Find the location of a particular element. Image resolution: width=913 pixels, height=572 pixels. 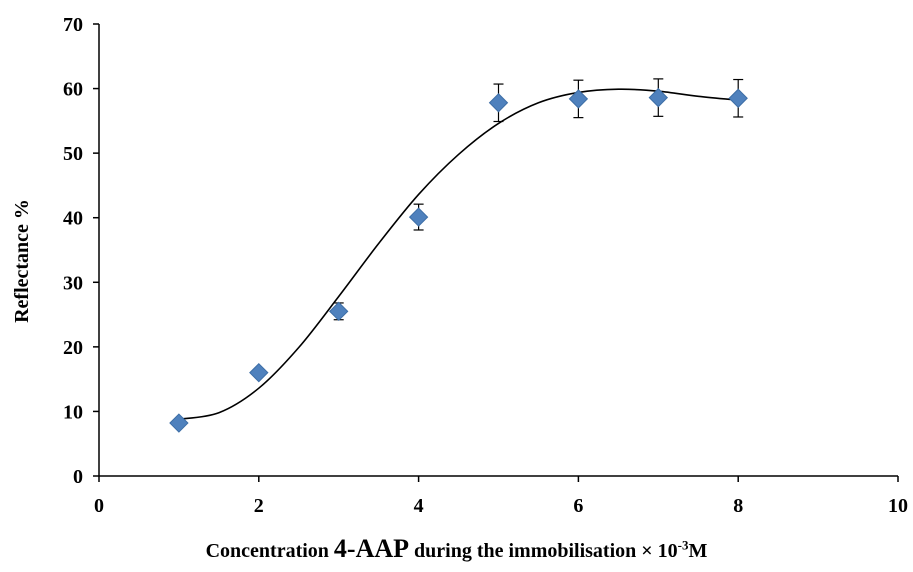

x-axis-label-exponent: -3 is located at coordinates (683, 545).